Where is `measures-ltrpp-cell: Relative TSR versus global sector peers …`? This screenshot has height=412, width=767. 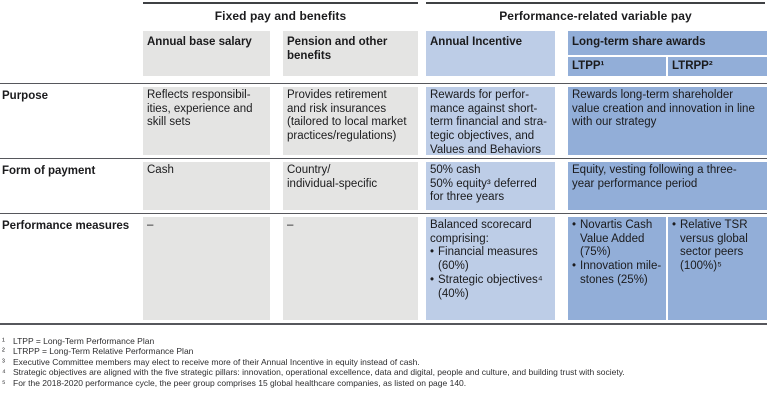 measures-ltrpp-cell: Relative TSR versus global sector peers … is located at coordinates (717, 268).